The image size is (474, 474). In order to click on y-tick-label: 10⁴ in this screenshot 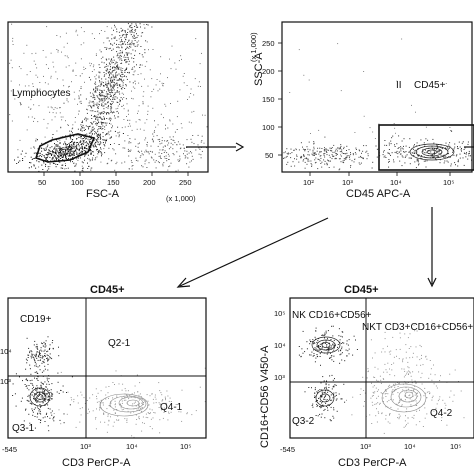, I will do `click(6, 351)`.